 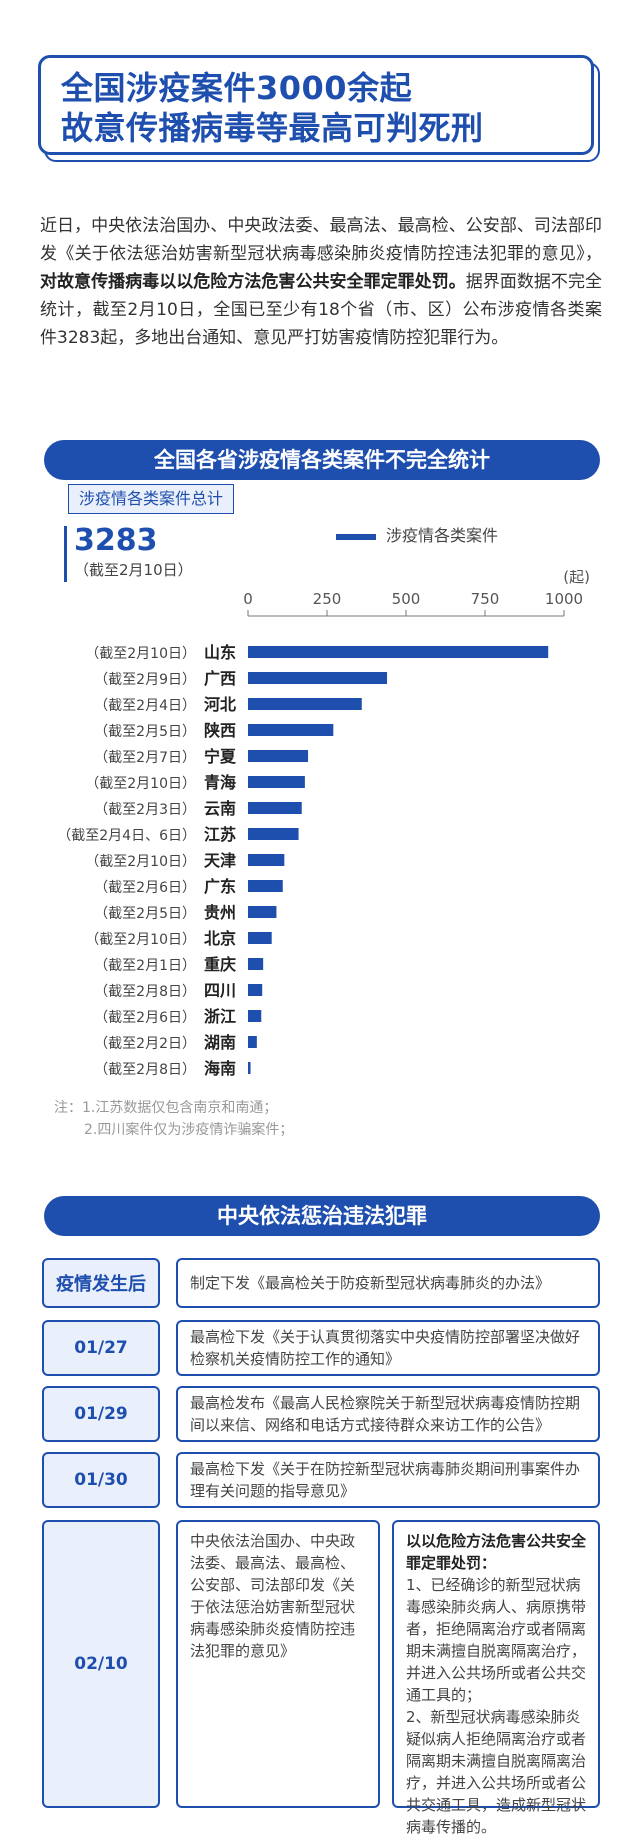 I want to click on x-tick-label: 500, so click(x=406, y=599).